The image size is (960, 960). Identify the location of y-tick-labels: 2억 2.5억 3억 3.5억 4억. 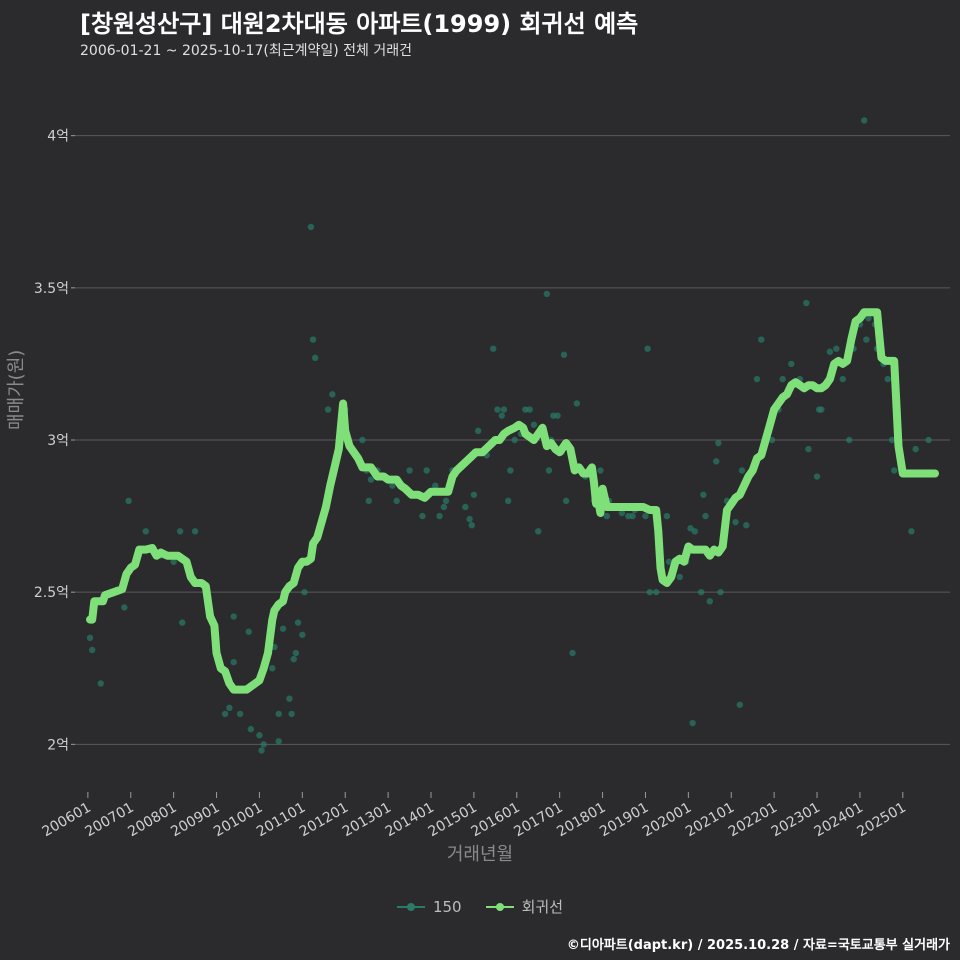
(51, 441).